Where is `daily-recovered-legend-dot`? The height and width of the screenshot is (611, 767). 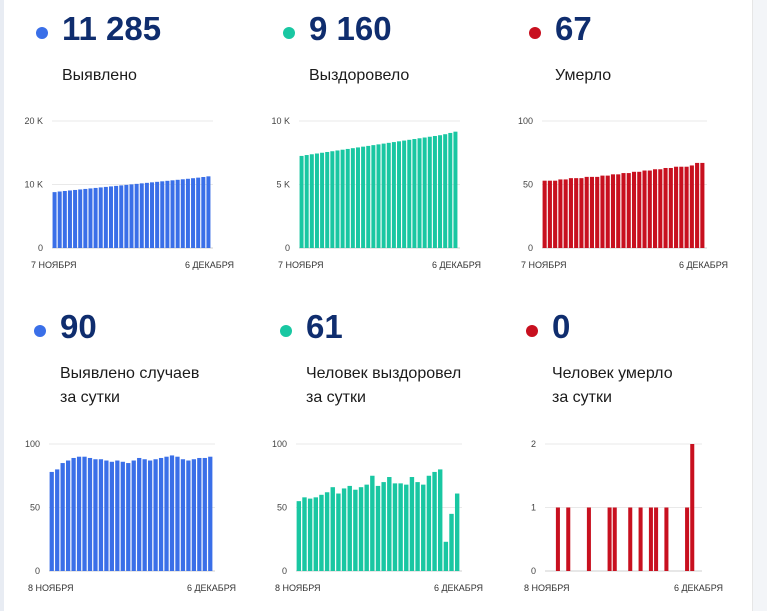
daily-recovered-legend-dot is located at coordinates (286, 331).